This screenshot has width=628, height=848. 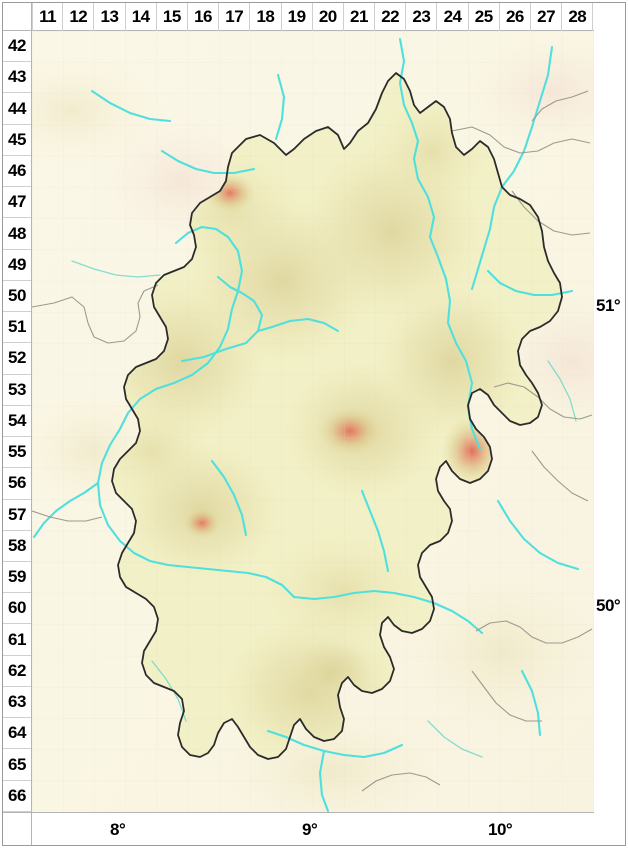 I want to click on column-header-cell: 18, so click(x=266, y=17).